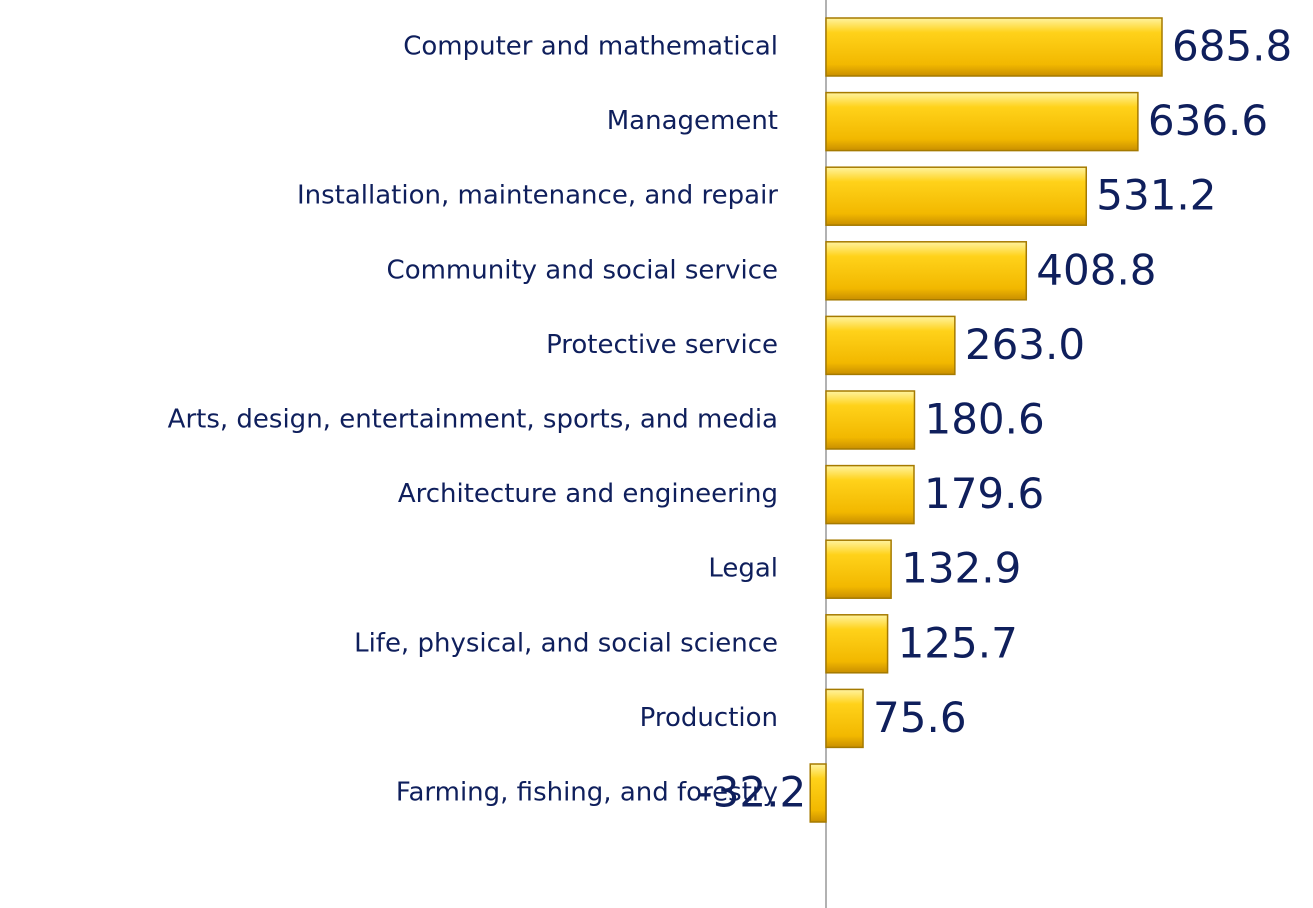 This screenshot has height=908, width=1313. I want to click on category-label: Production, so click(709, 718).